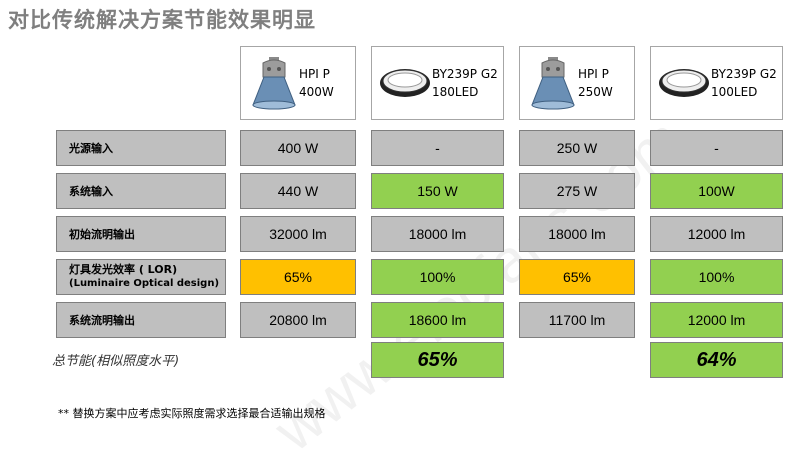 The height and width of the screenshot is (465, 790). Describe the element at coordinates (123, 269) in the screenshot. I see `row-label-lor-line1: 灯具发光效率 ( LOR)` at that location.